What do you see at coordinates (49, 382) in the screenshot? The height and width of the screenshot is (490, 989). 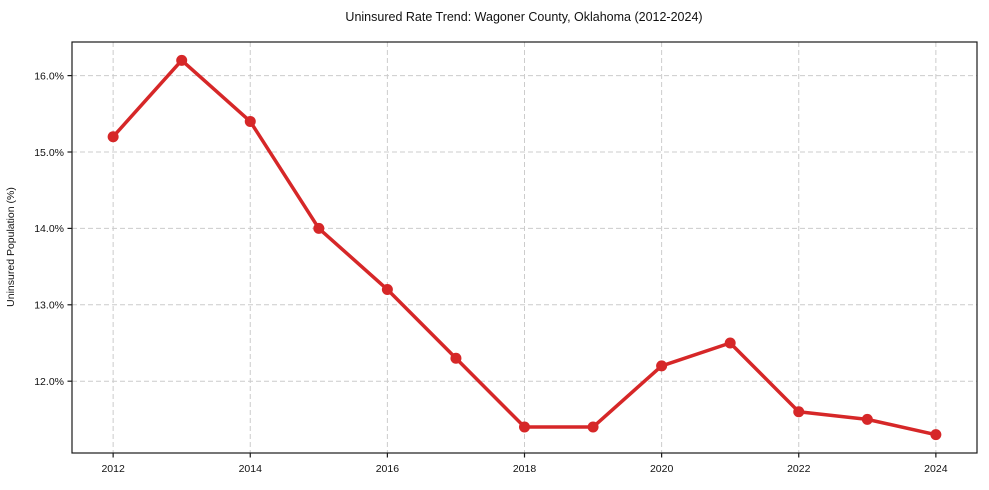 I see `y-tick-label: 12.0%` at bounding box center [49, 382].